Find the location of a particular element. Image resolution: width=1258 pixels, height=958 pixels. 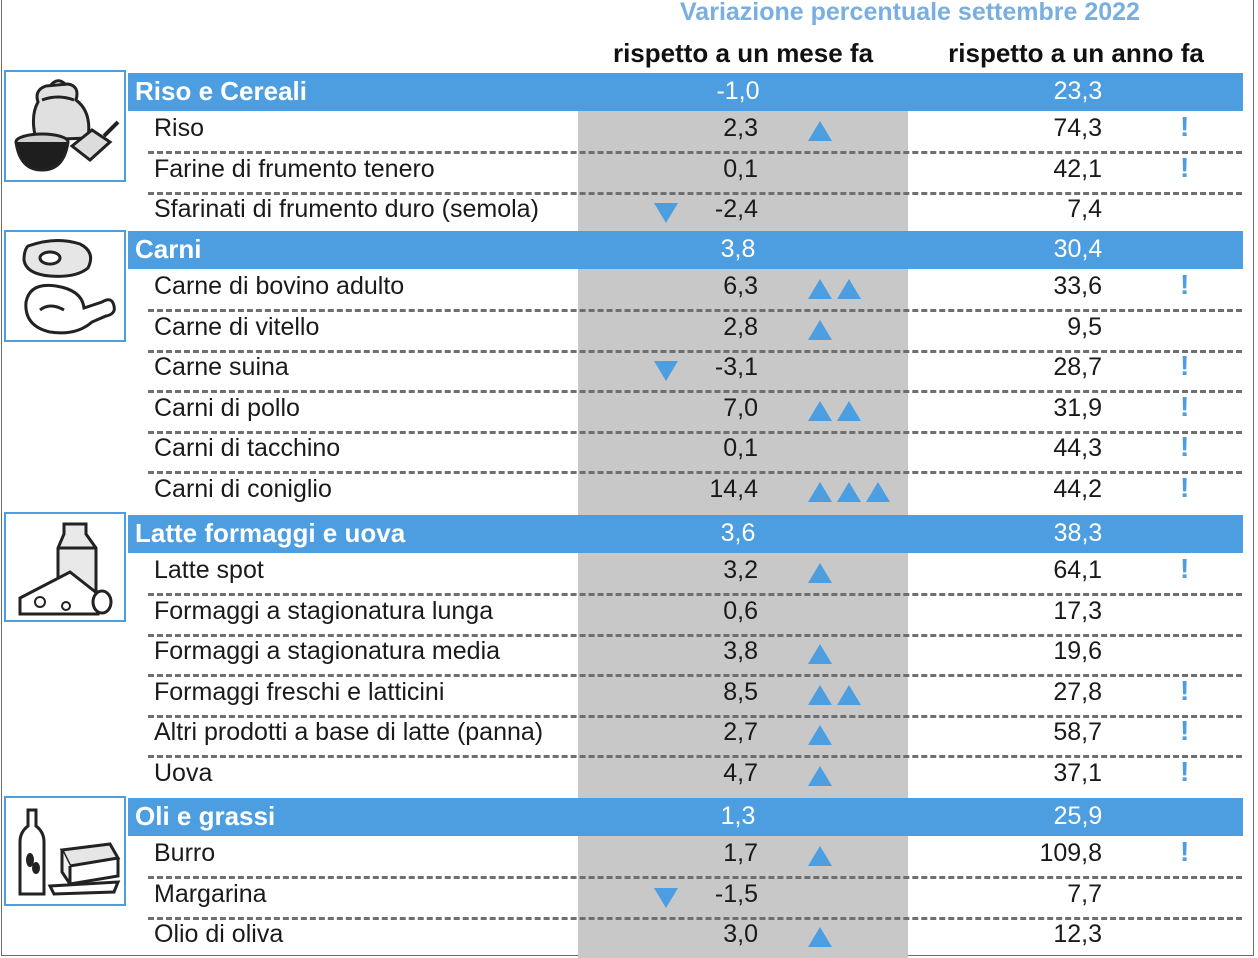

month-change-value: 3,2 is located at coordinates (740, 570).